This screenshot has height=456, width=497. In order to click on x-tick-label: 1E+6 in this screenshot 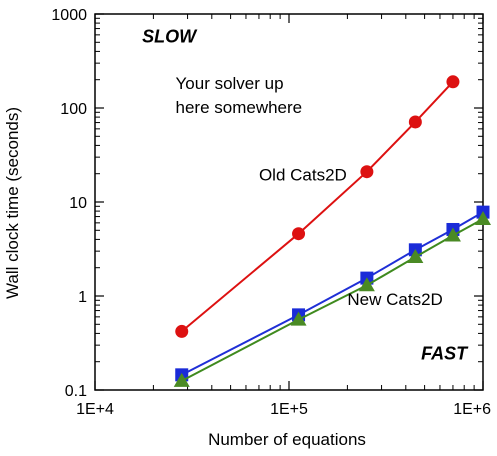, I will do `click(472, 409)`.